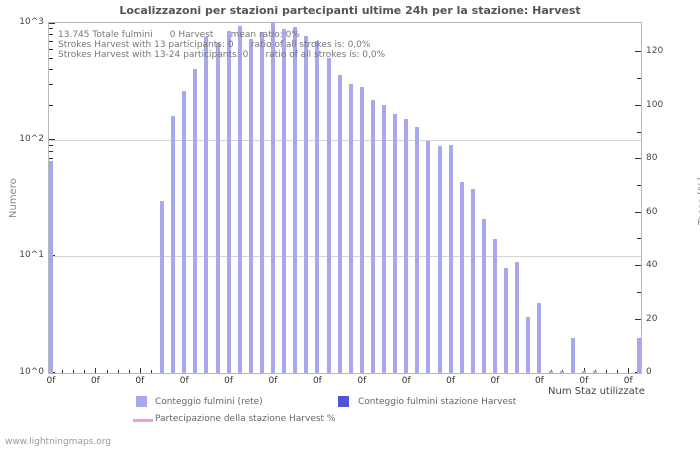  Describe the element at coordinates (31, 139) in the screenshot. I see `y-left-label-100: 10^2` at that location.